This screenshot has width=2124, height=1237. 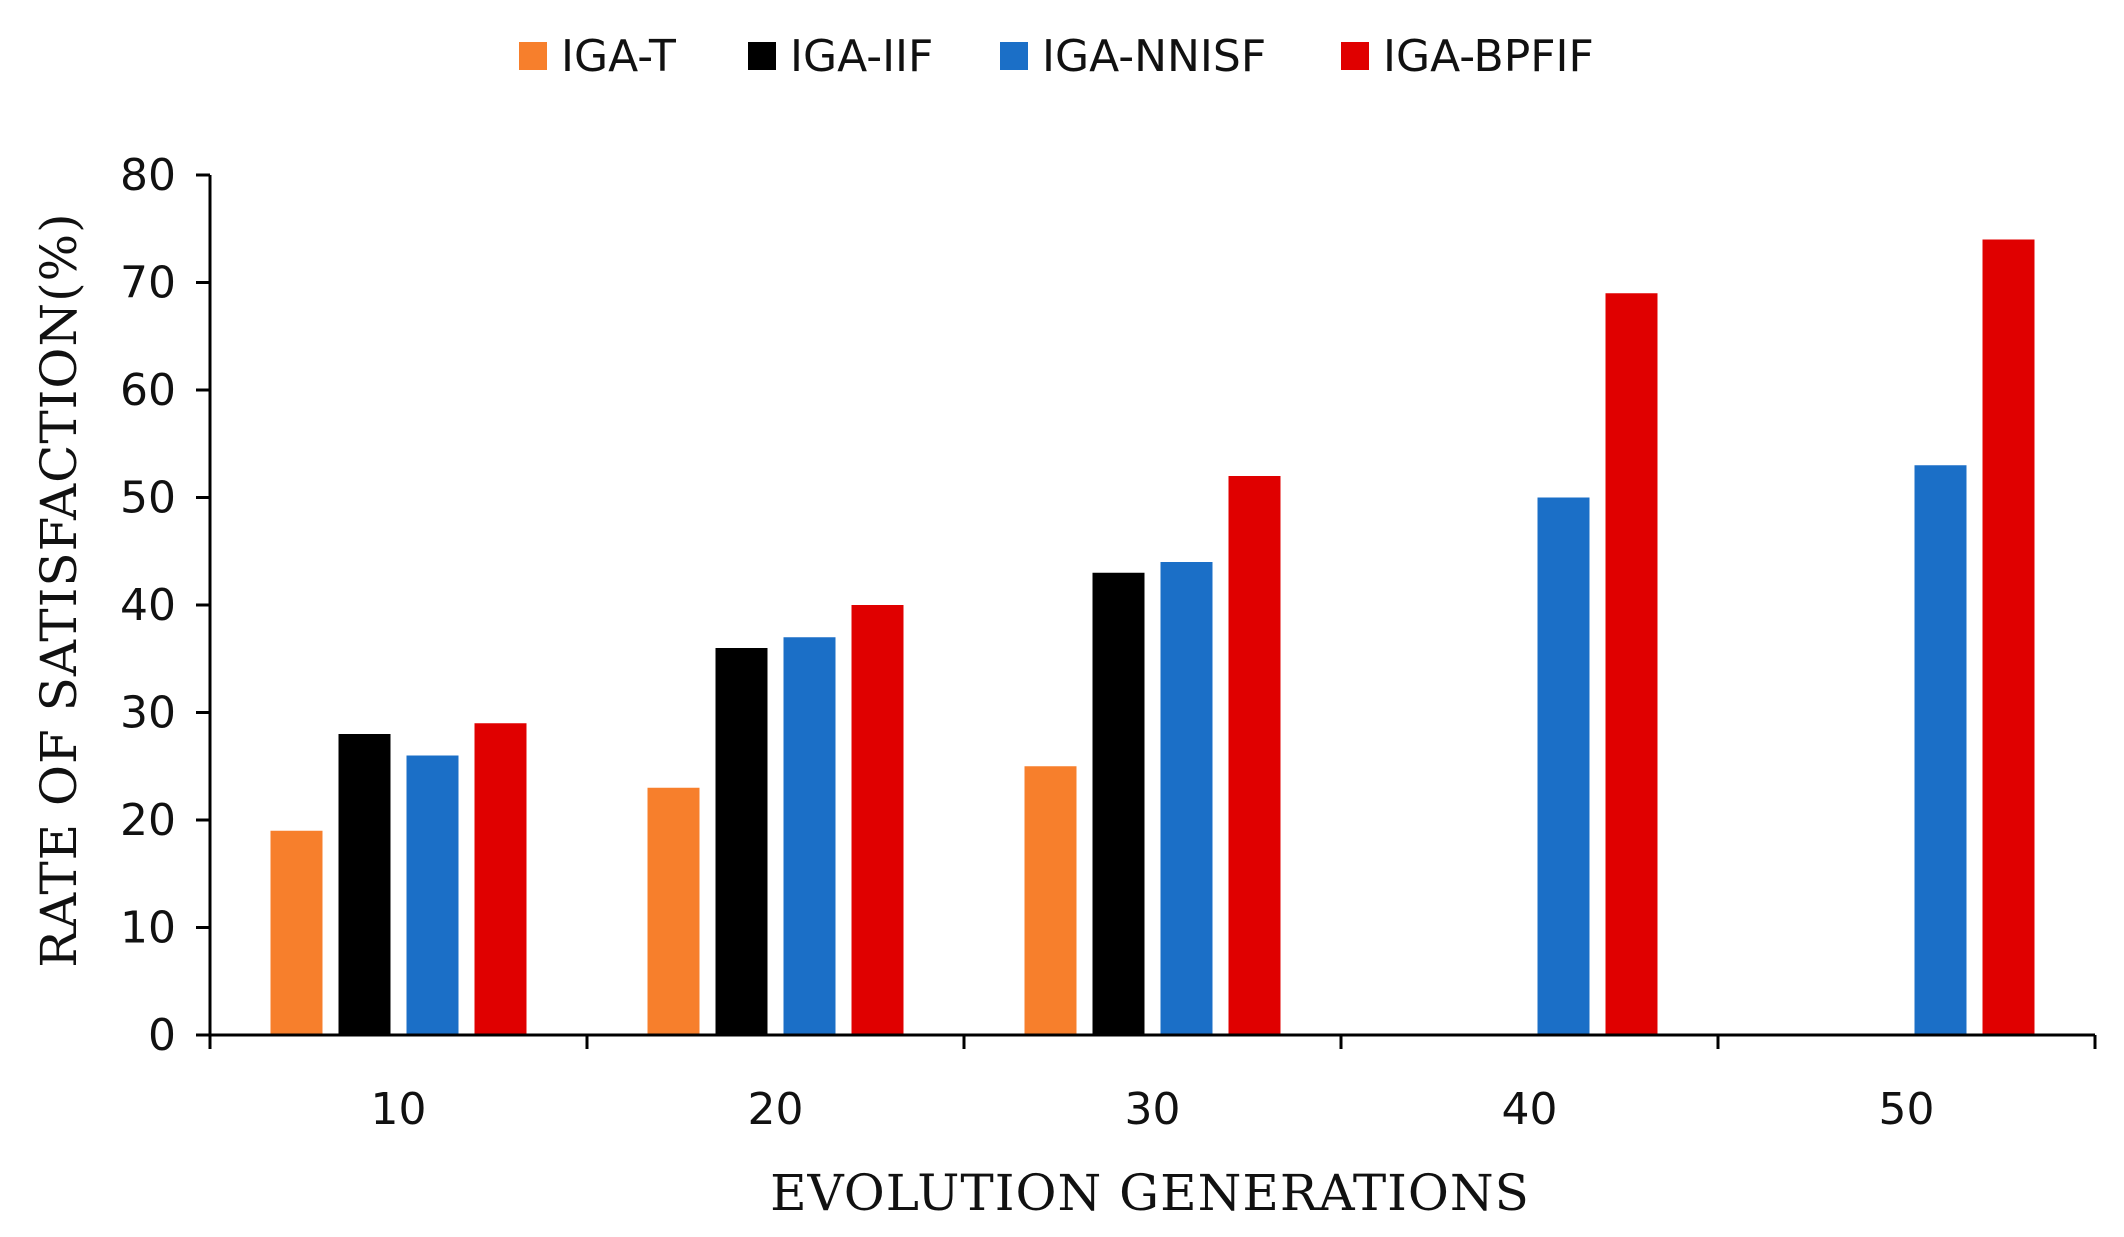 What do you see at coordinates (618, 56) in the screenshot?
I see `legend-label-iga-t: IGA-T` at bounding box center [618, 56].